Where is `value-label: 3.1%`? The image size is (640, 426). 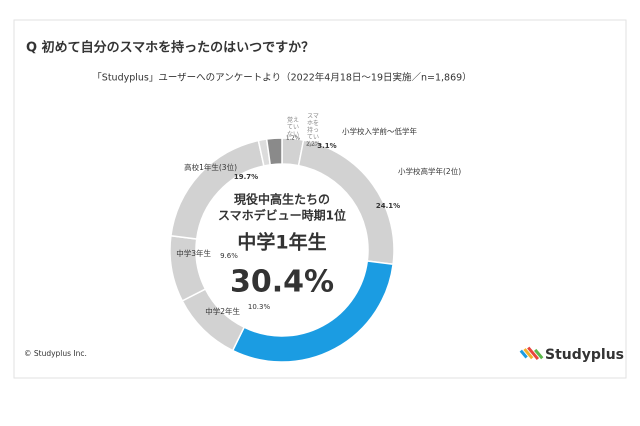 value-label: 3.1% is located at coordinates (326, 146).